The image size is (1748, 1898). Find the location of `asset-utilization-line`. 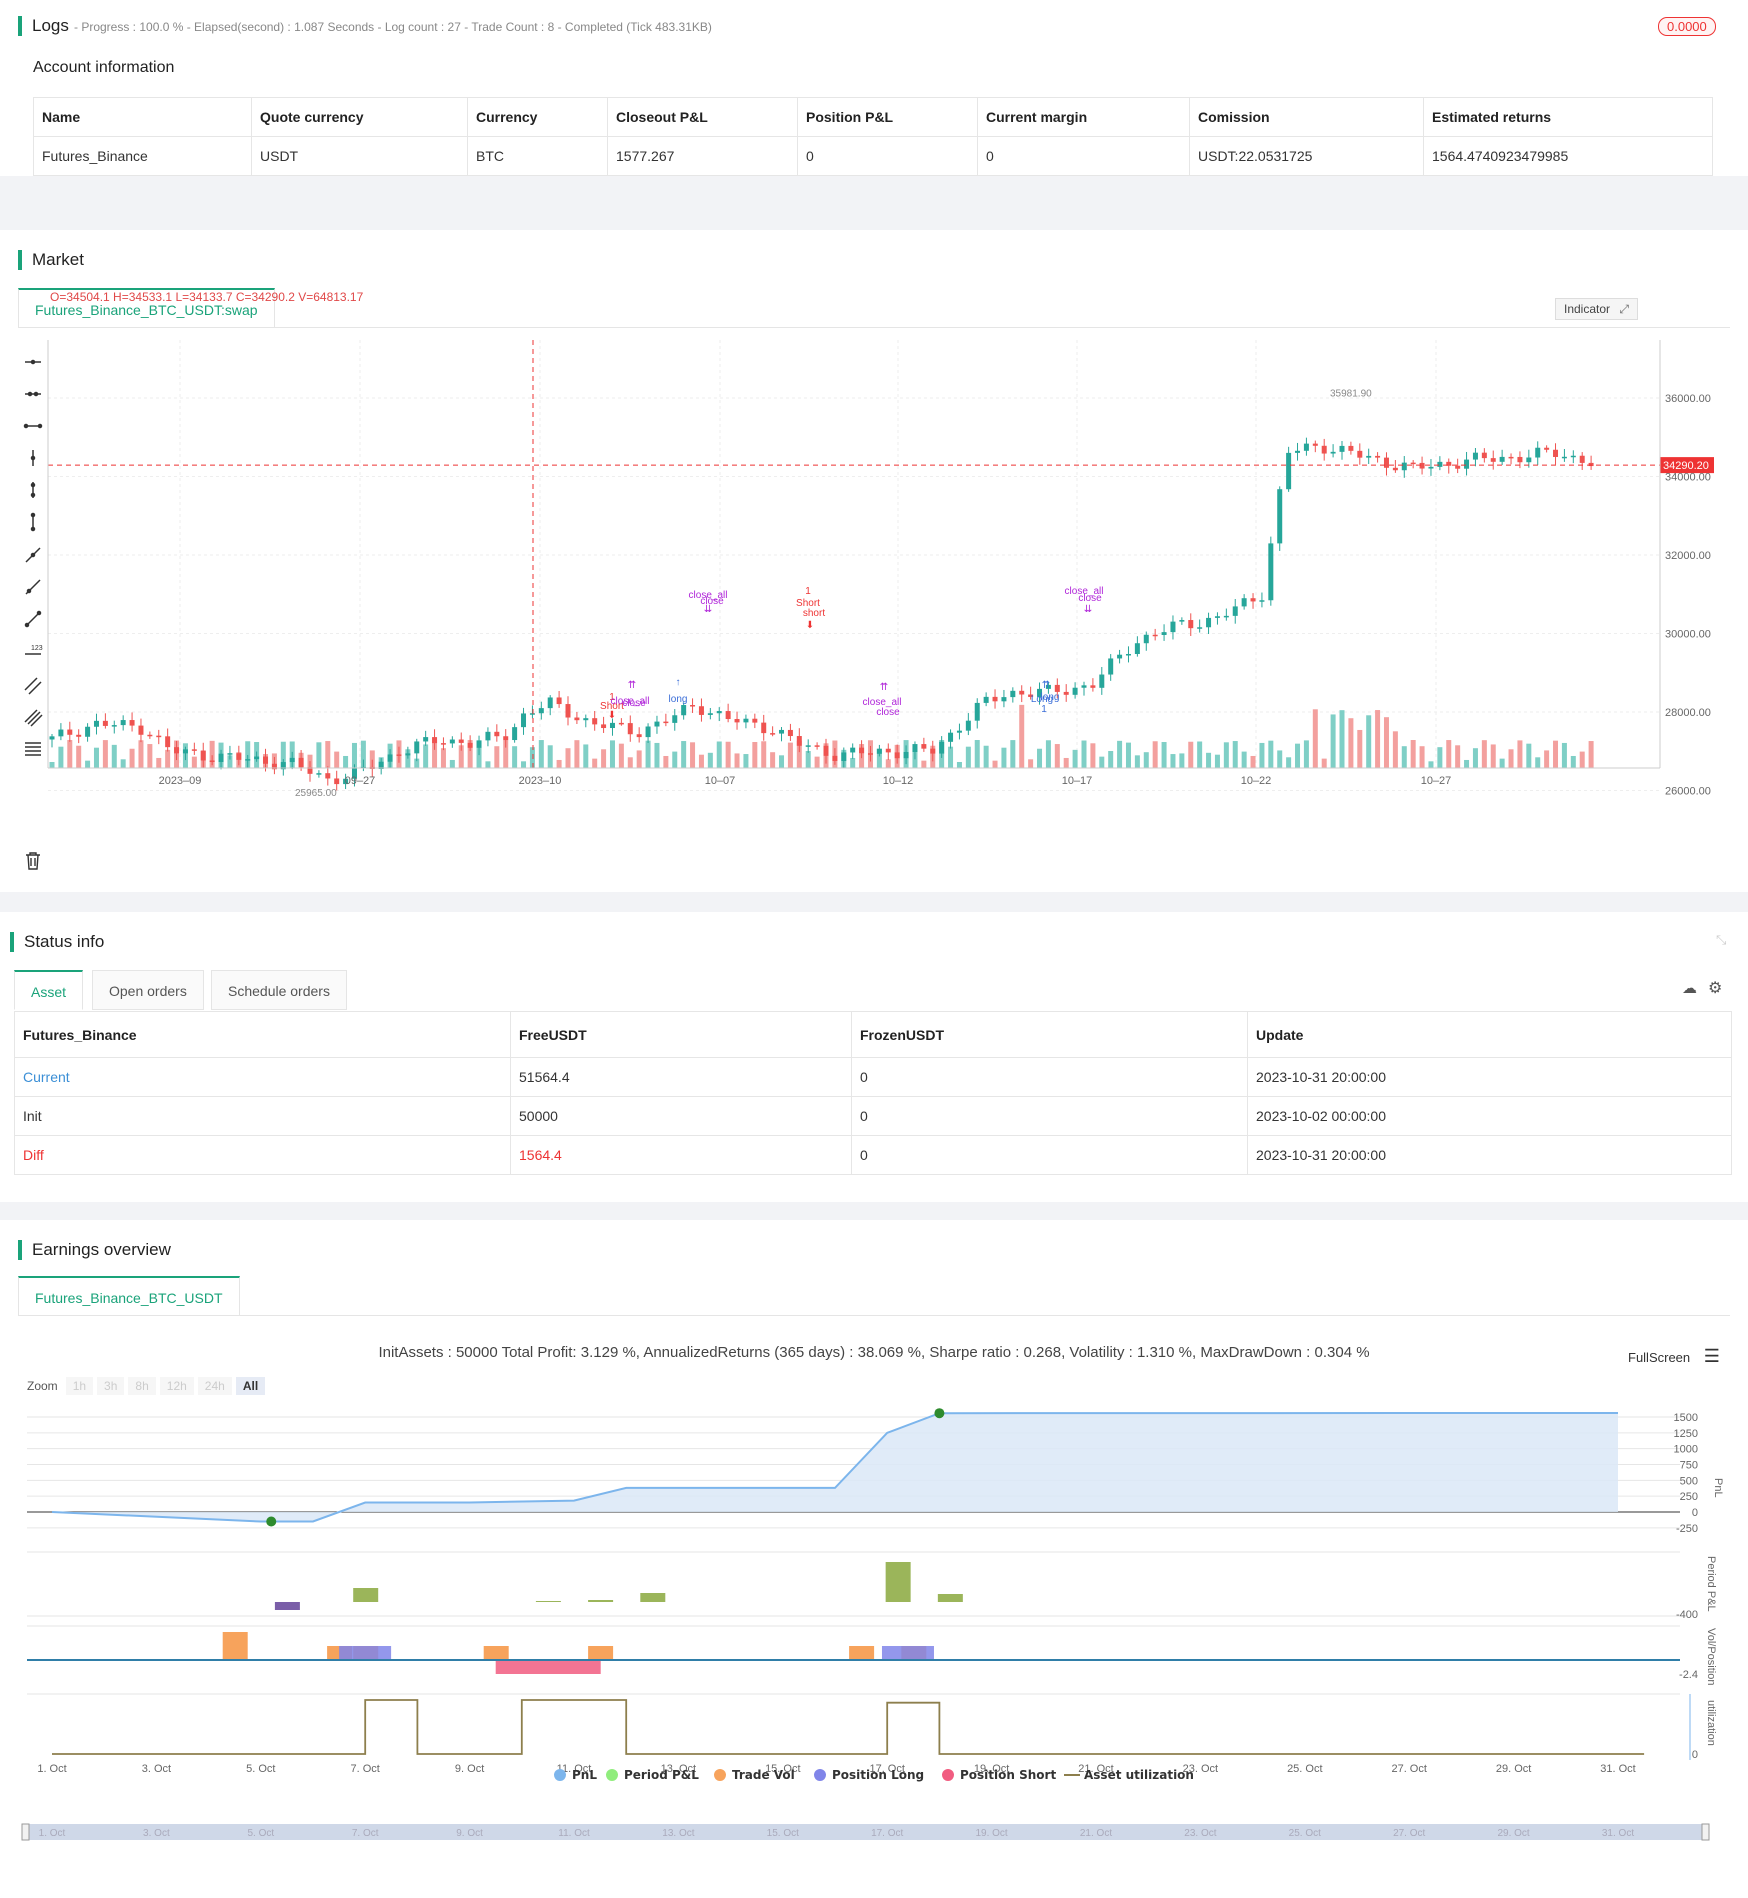

asset-utilization-line is located at coordinates (848, 1727).